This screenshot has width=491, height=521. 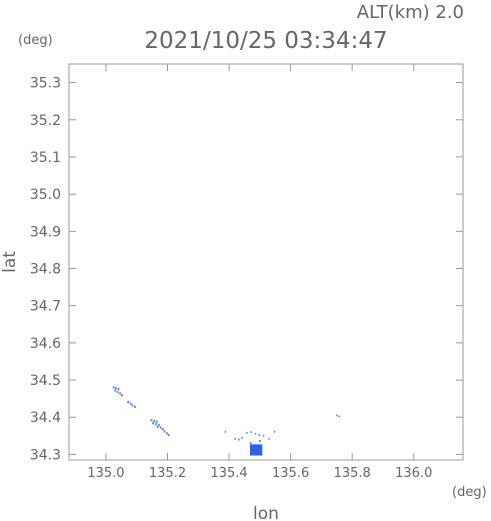 What do you see at coordinates (35, 40) in the screenshot?
I see `y-unit-label: (deg)` at bounding box center [35, 40].